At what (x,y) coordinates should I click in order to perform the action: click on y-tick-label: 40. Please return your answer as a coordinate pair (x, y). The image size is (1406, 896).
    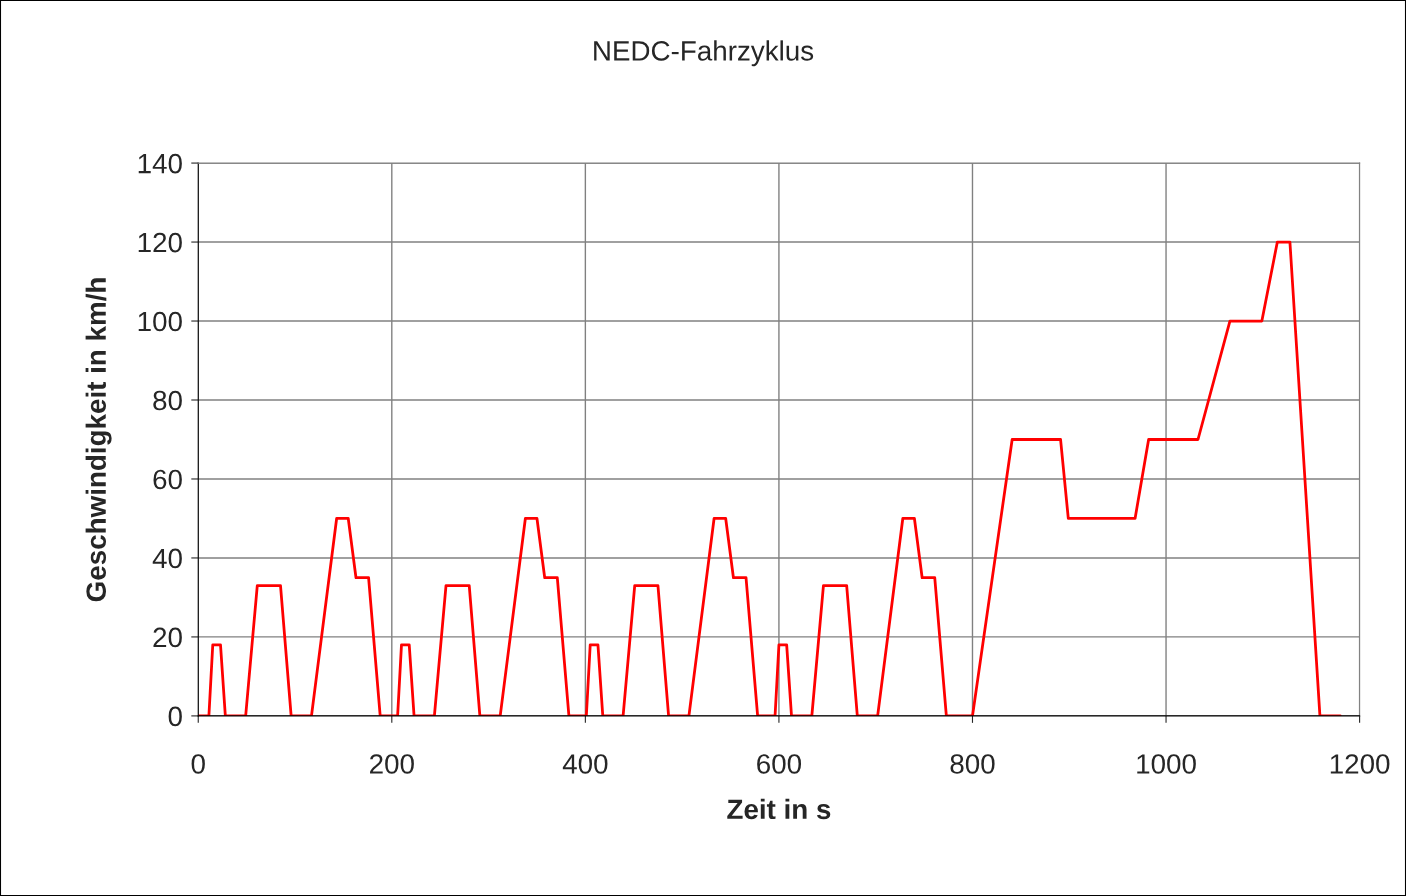
    Looking at the image, I should click on (167, 558).